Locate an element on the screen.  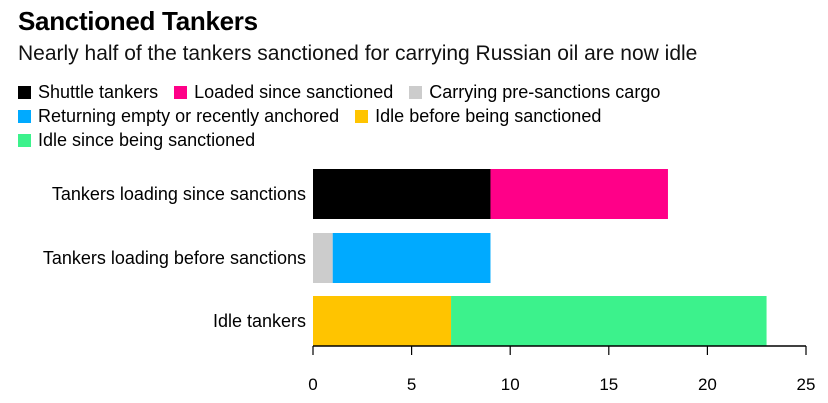
x-tick-label: 0 is located at coordinates (312, 384).